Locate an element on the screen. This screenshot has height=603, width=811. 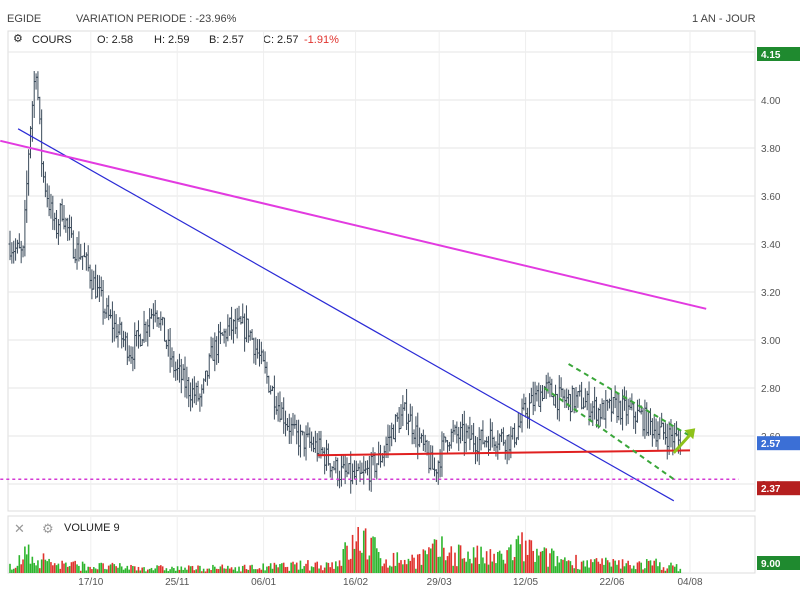
close-icon: ✕ is located at coordinates (19, 528).